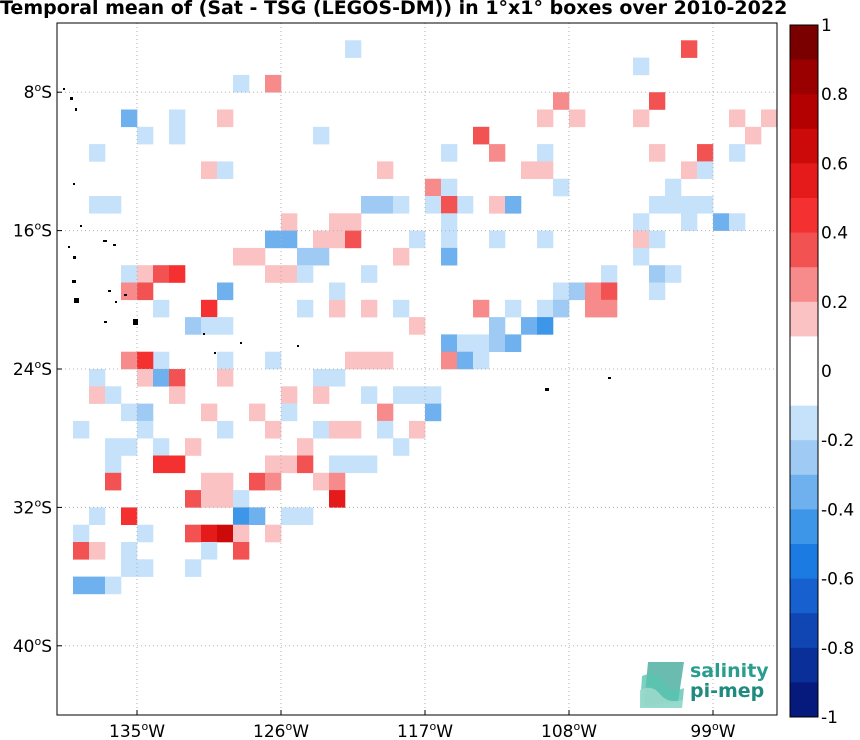  What do you see at coordinates (703, 685) in the screenshot?
I see `salinity-pi-mep-logo: salinity pi-mep` at bounding box center [703, 685].